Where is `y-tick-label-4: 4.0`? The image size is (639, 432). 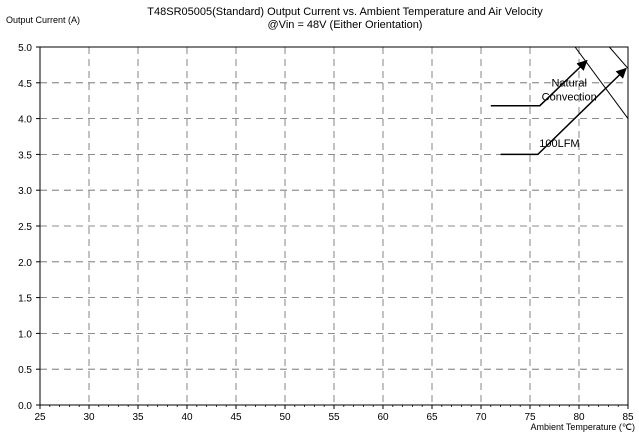
y-tick-label-4: 4.0 is located at coordinates (25, 120).